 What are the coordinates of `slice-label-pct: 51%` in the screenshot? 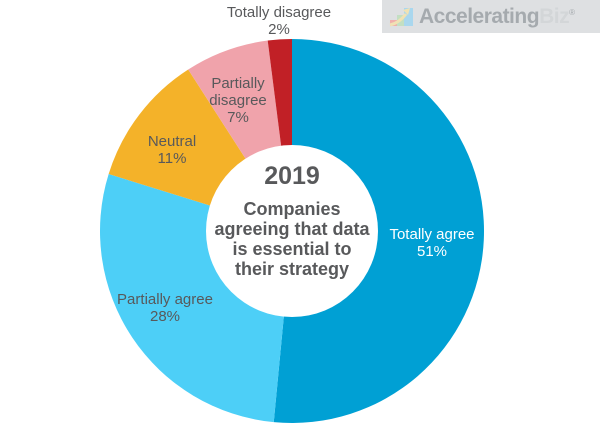 It's located at (432, 251).